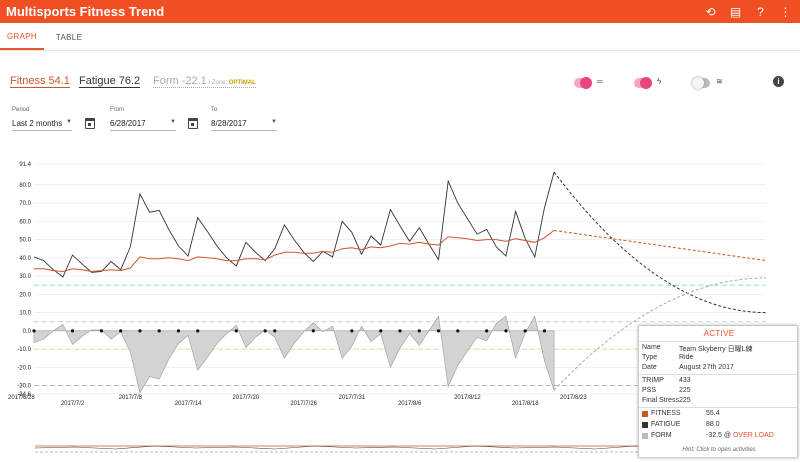  Describe the element at coordinates (25, 222) in the screenshot. I see `y-tick-label: 60.0` at that location.